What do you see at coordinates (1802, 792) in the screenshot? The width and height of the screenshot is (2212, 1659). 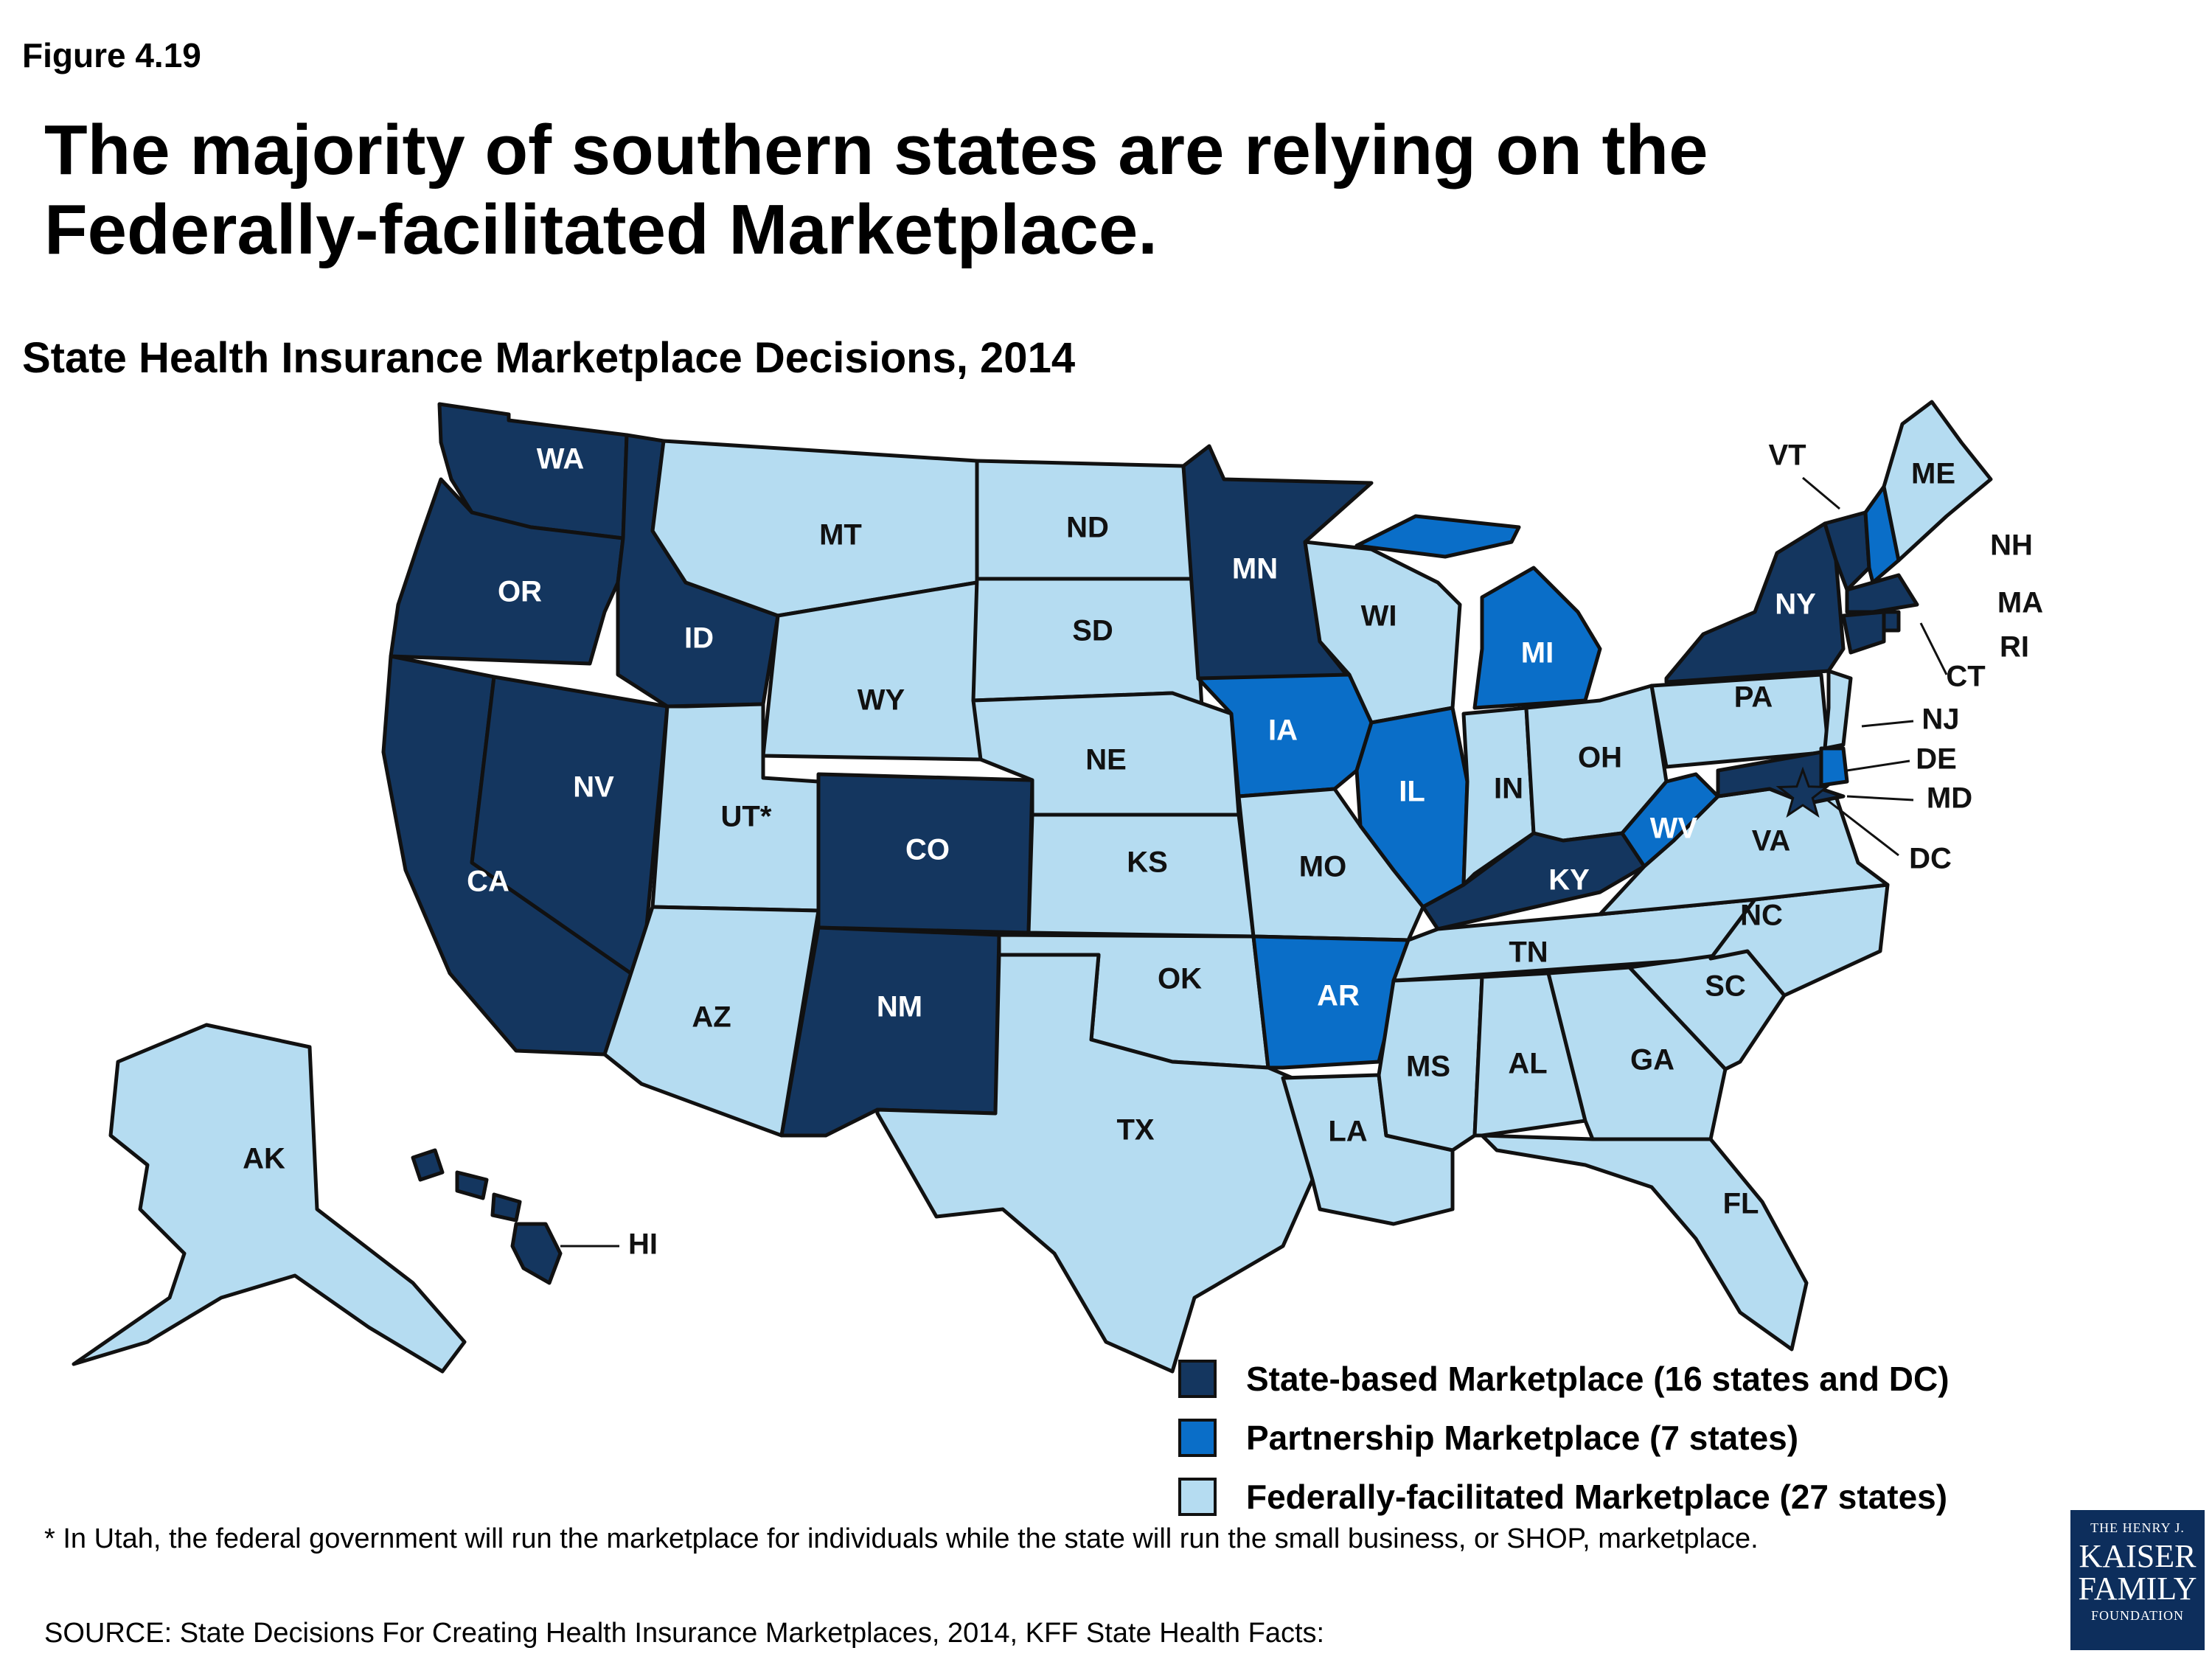 I see `dc-star-marker` at bounding box center [1802, 792].